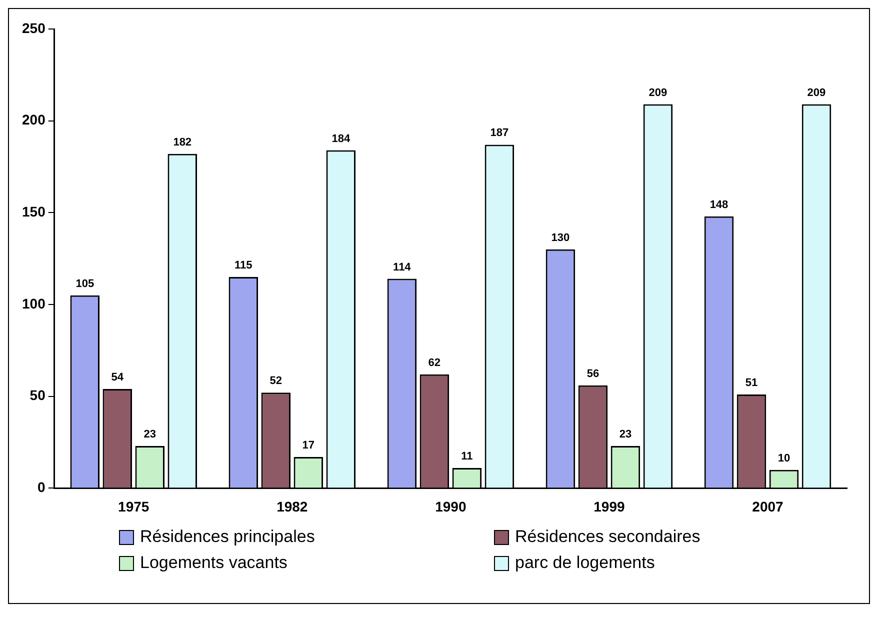 The height and width of the screenshot is (618, 884). Describe the element at coordinates (341, 138) in the screenshot. I see `data-label: 184` at that location.